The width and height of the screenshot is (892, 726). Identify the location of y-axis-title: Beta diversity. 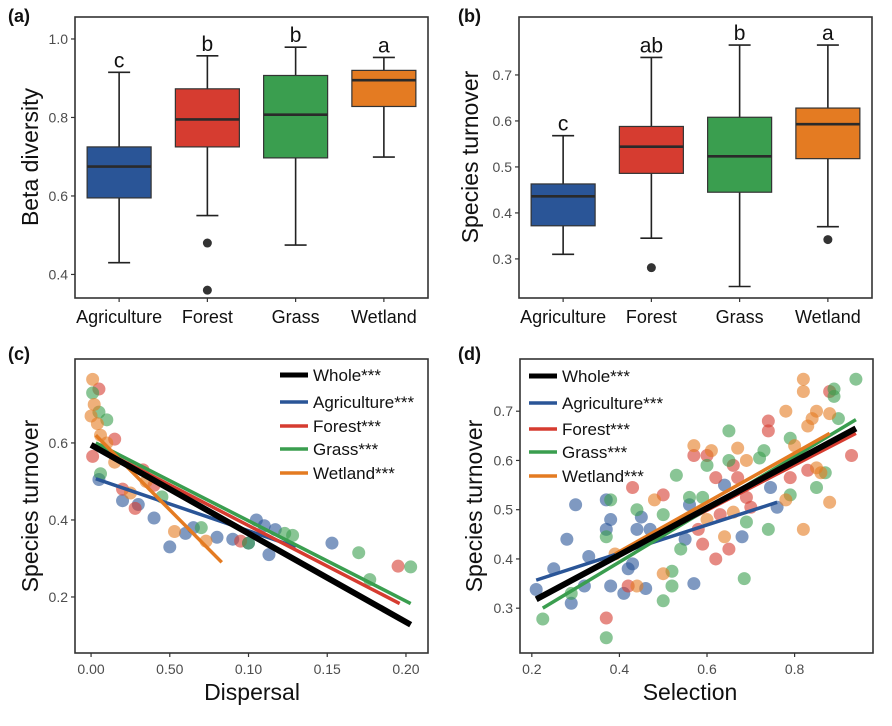
(30, 156).